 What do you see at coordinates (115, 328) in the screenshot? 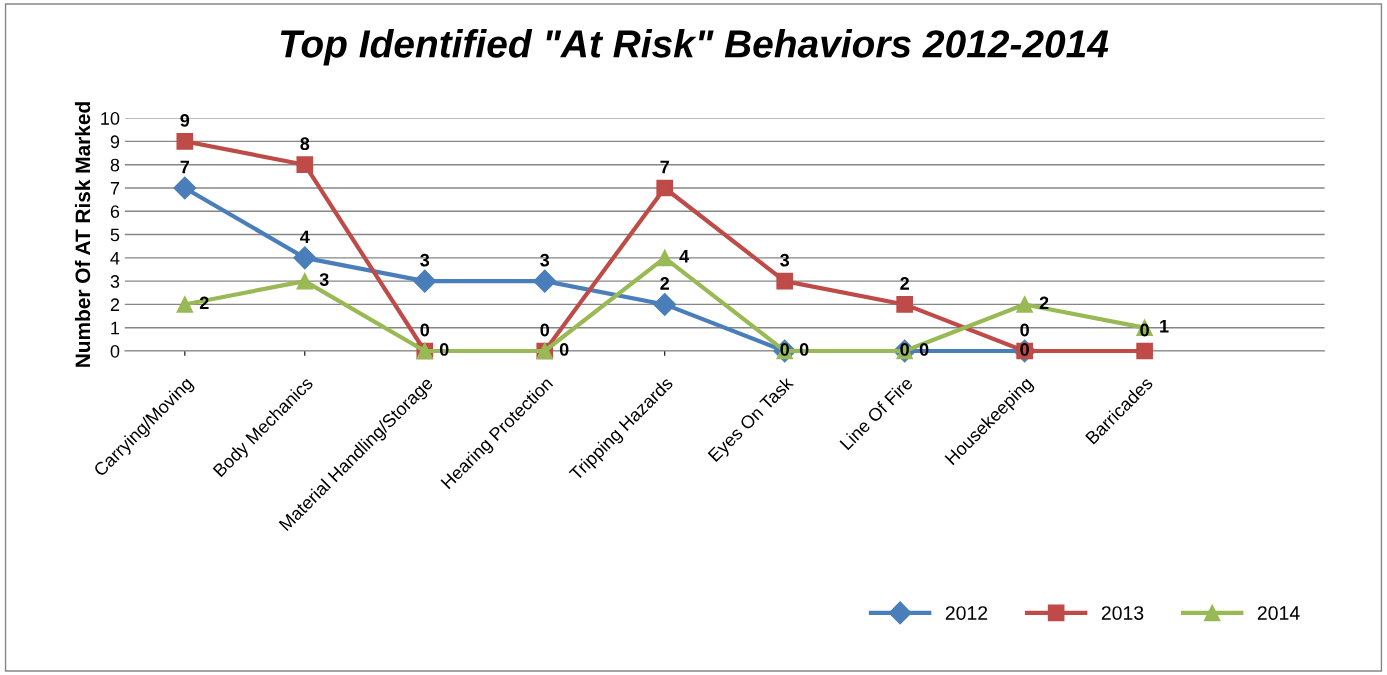
I see `y-tick-label: 1` at bounding box center [115, 328].